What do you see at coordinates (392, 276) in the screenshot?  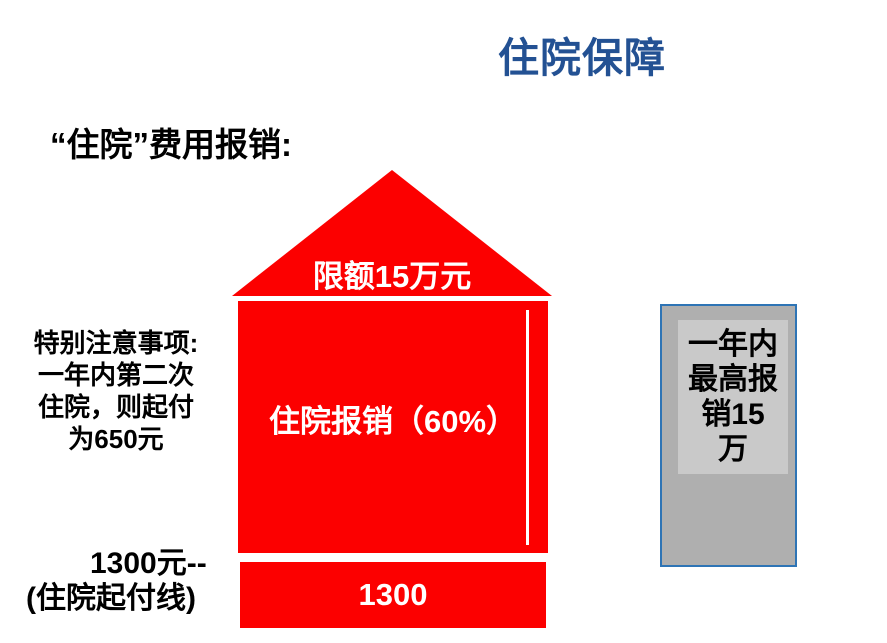 I see `roof-limit-label: 限额15万元` at bounding box center [392, 276].